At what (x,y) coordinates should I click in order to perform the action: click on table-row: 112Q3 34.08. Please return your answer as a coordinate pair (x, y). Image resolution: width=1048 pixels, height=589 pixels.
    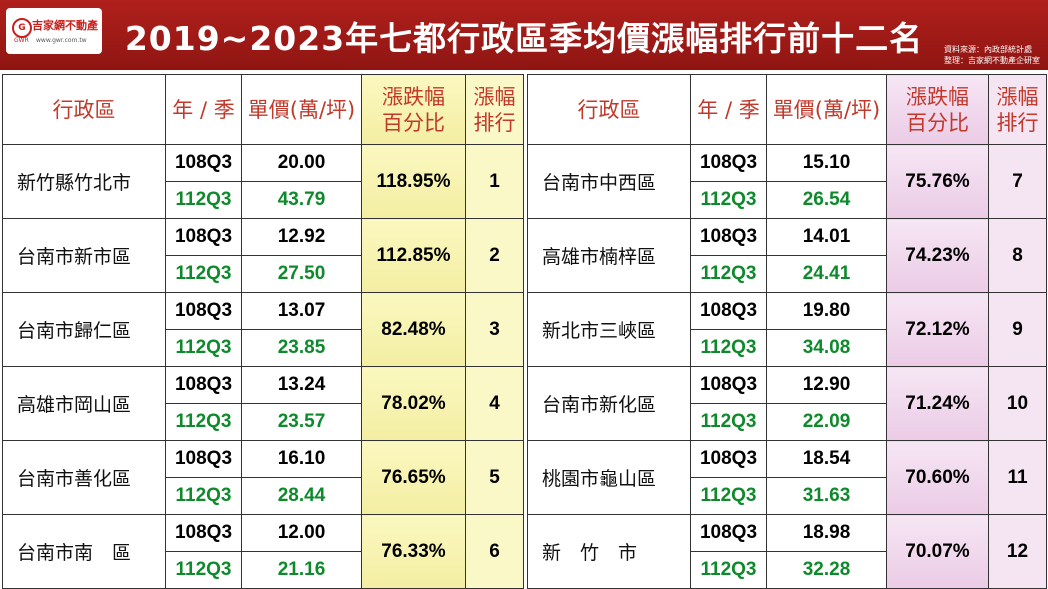
    Looking at the image, I should click on (787, 348).